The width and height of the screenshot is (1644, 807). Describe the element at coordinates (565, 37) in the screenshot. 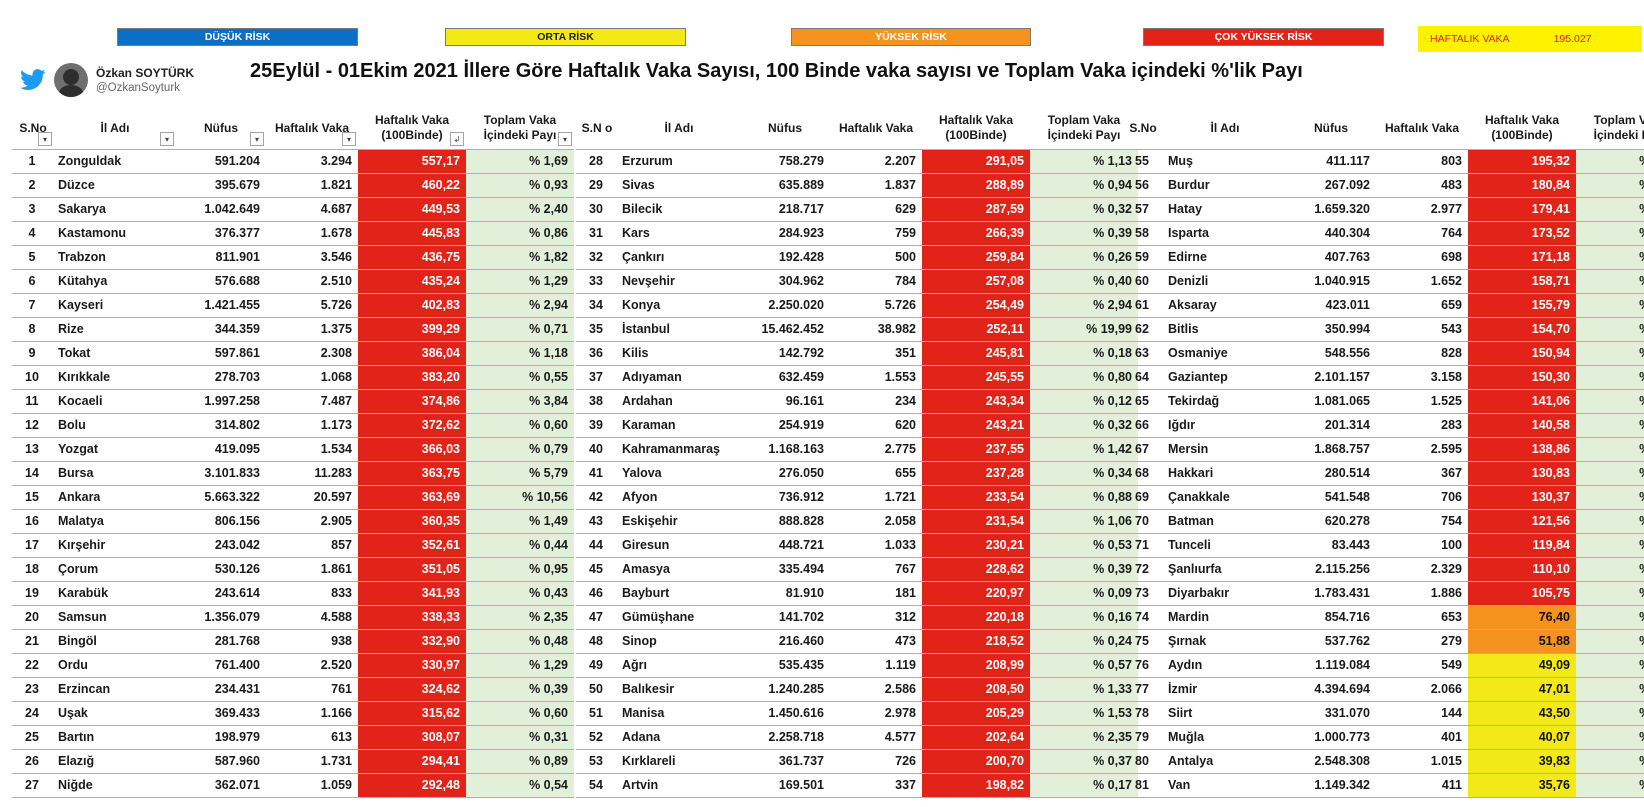

I see `legend-medium-risk: ORTA RİSK` at that location.